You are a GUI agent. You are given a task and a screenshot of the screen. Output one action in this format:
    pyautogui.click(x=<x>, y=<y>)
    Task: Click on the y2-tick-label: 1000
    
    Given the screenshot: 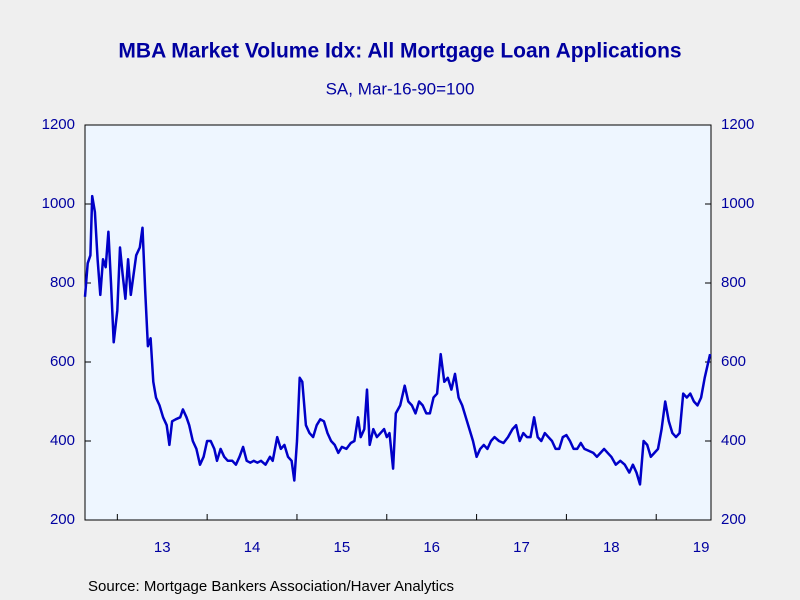 What is the action you would take?
    pyautogui.click(x=737, y=203)
    